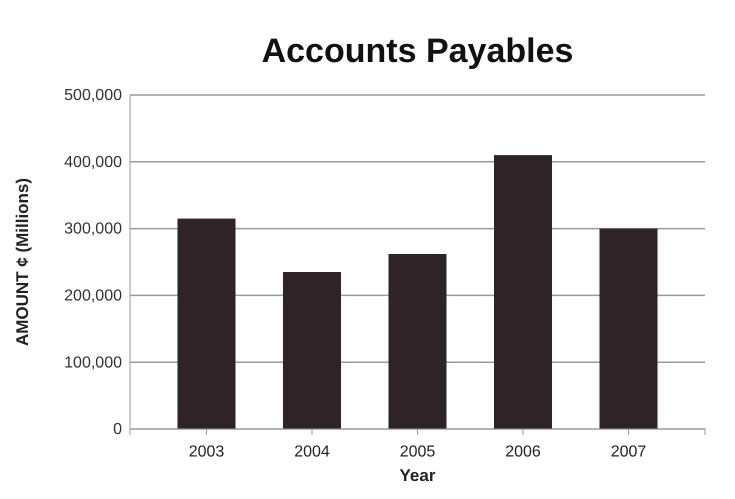 The height and width of the screenshot is (499, 735). I want to click on x-tick-label: 2006, so click(523, 451).